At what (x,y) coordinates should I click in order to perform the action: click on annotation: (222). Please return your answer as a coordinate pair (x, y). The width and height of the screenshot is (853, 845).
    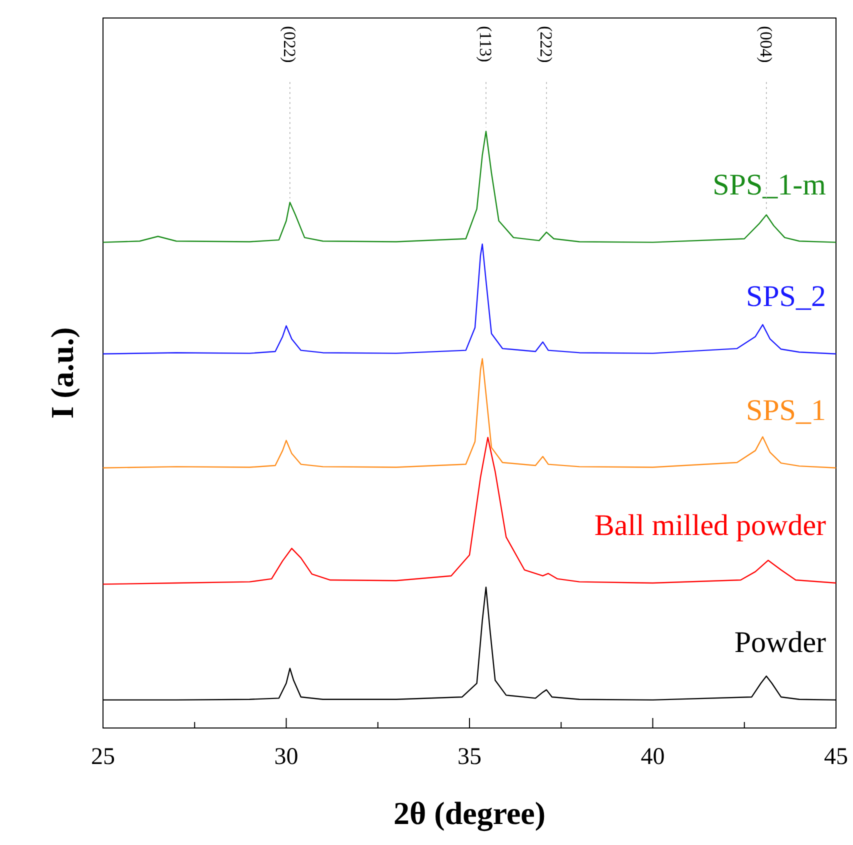
    Looking at the image, I should click on (546, 44).